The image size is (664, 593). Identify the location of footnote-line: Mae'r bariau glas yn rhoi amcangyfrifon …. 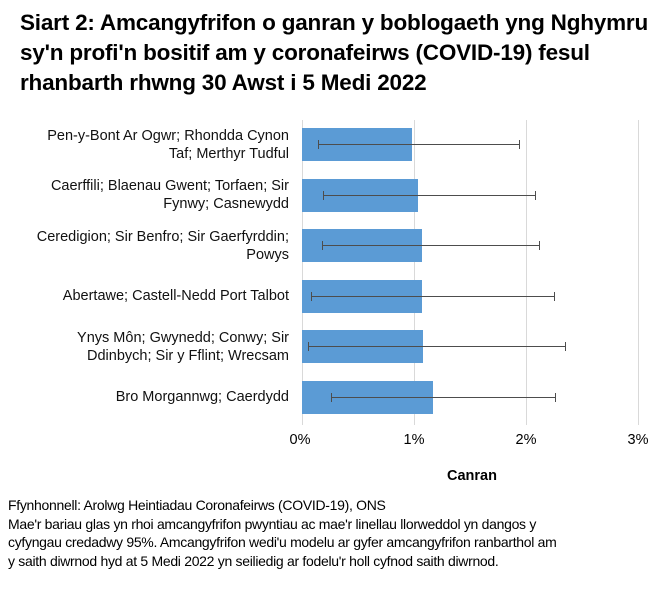
(272, 523).